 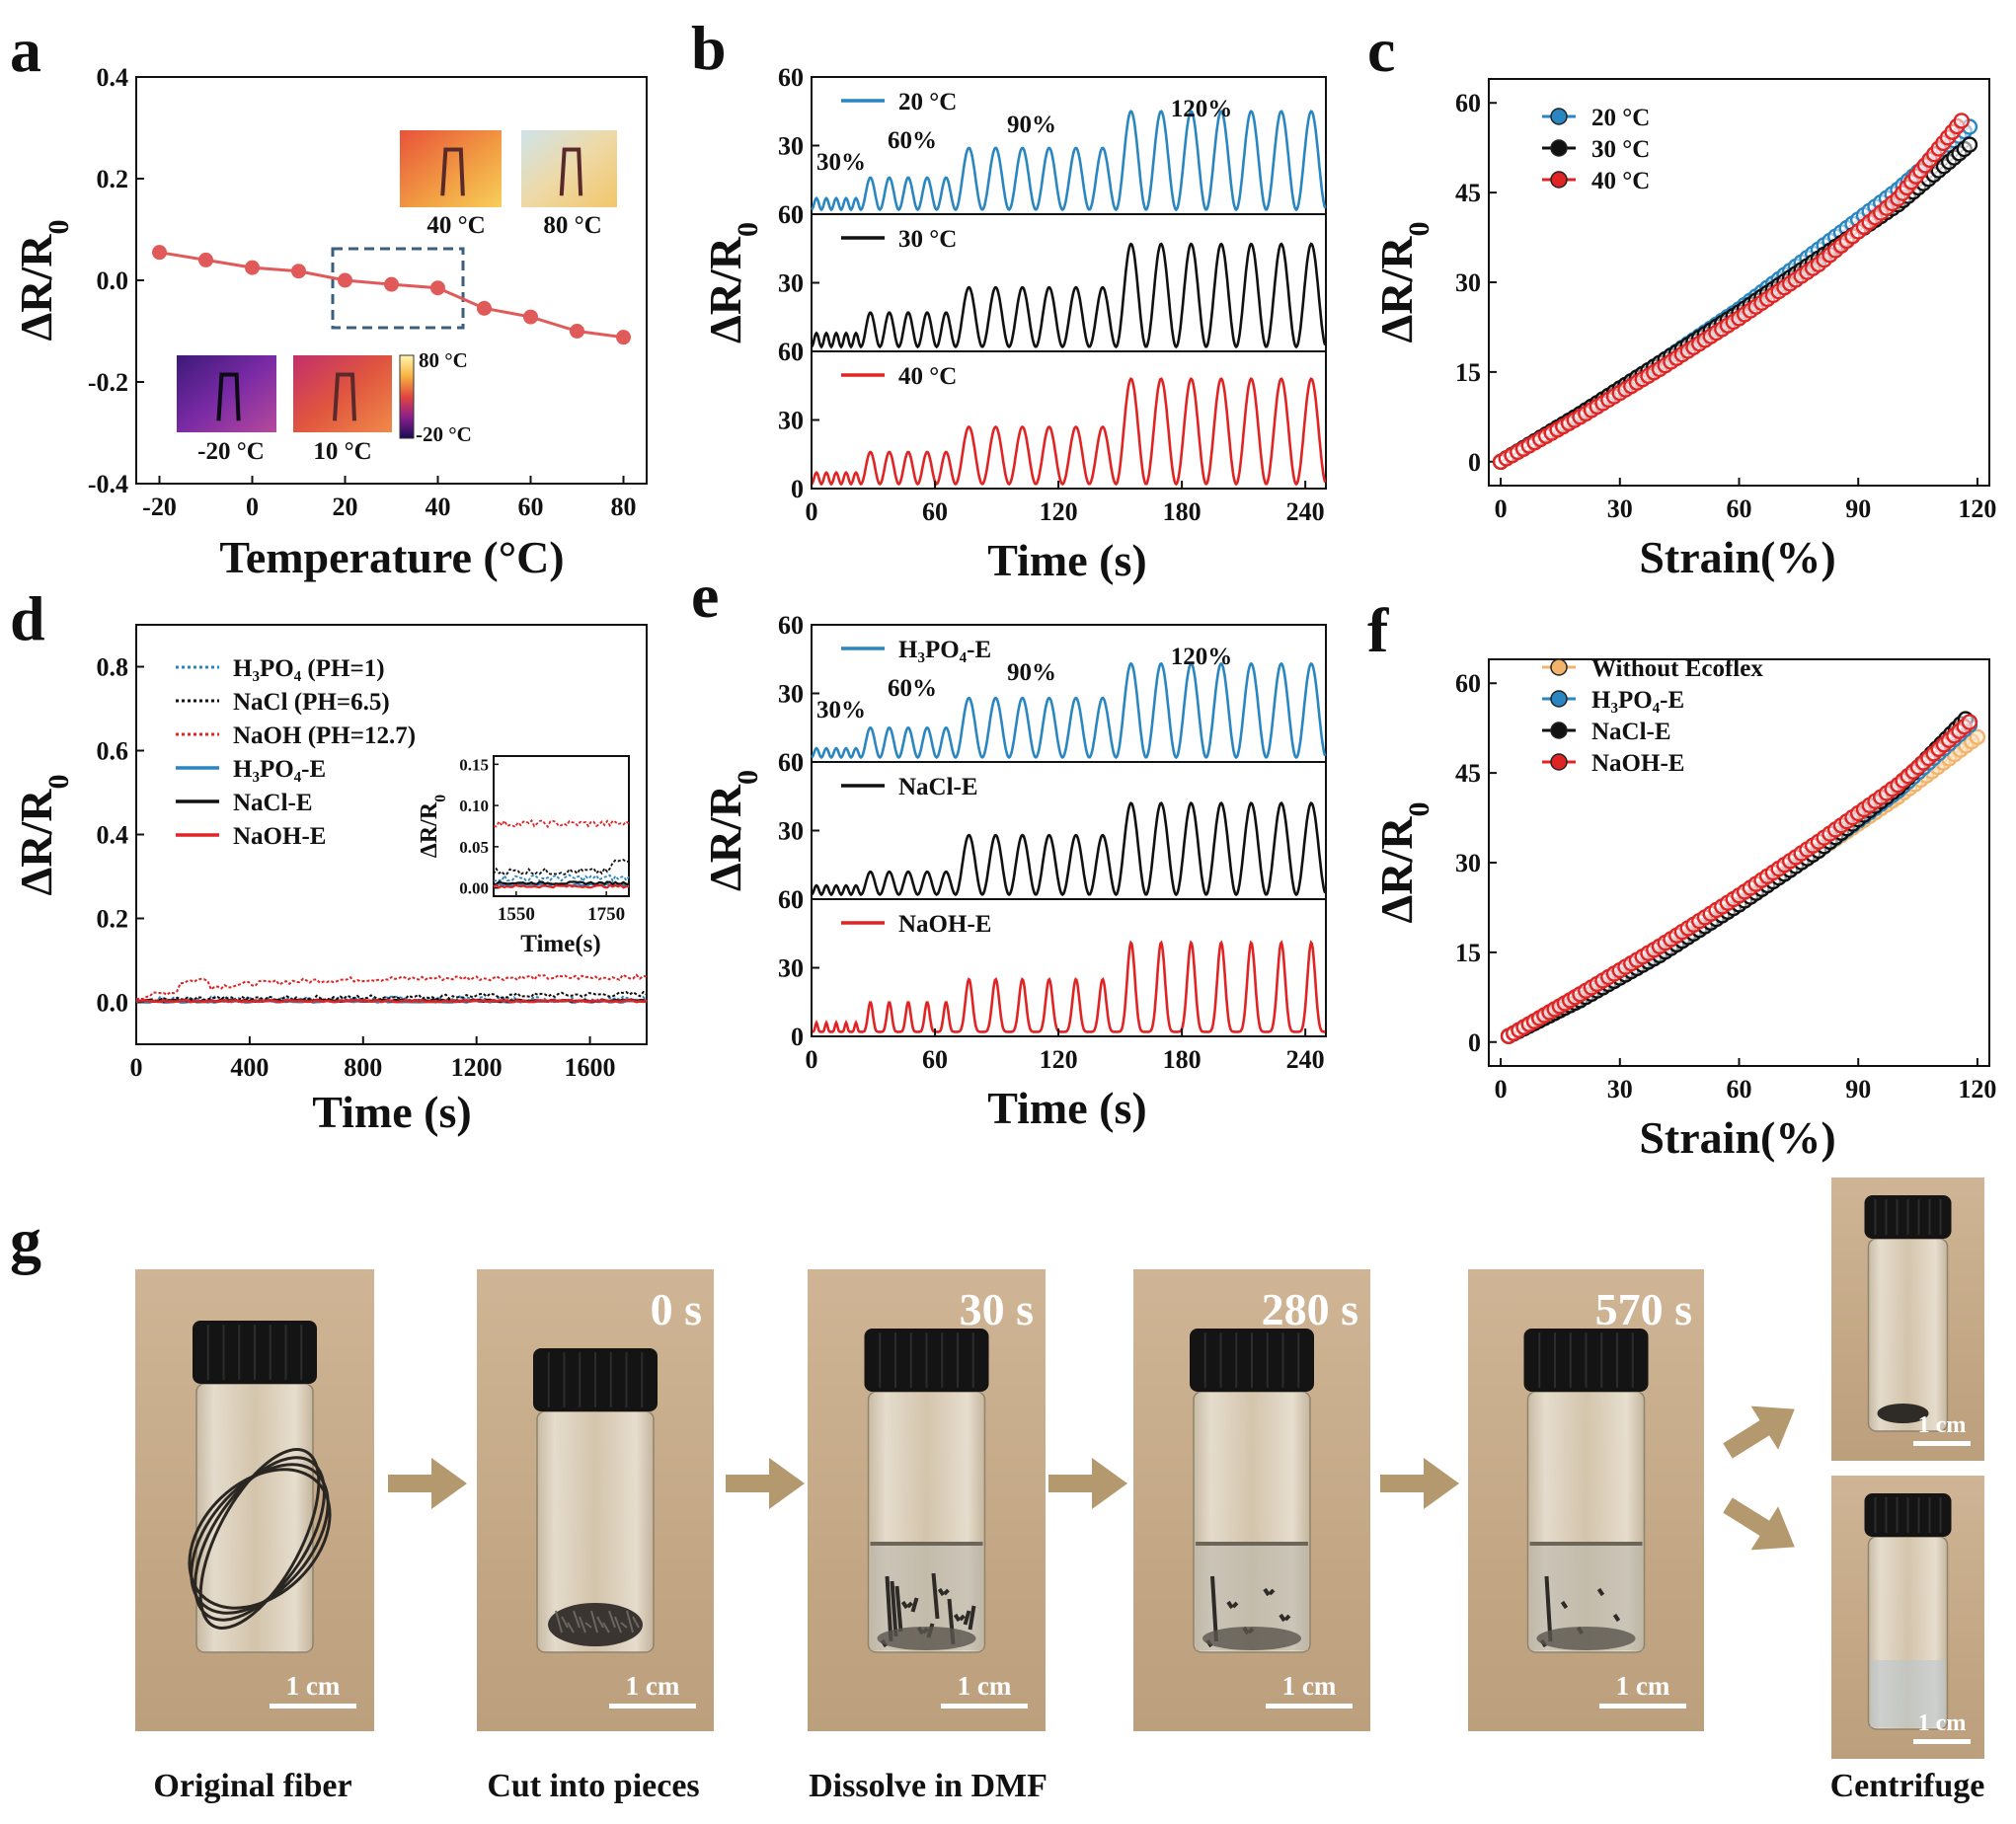 I want to click on x-tick-label: 80, so click(x=624, y=507).